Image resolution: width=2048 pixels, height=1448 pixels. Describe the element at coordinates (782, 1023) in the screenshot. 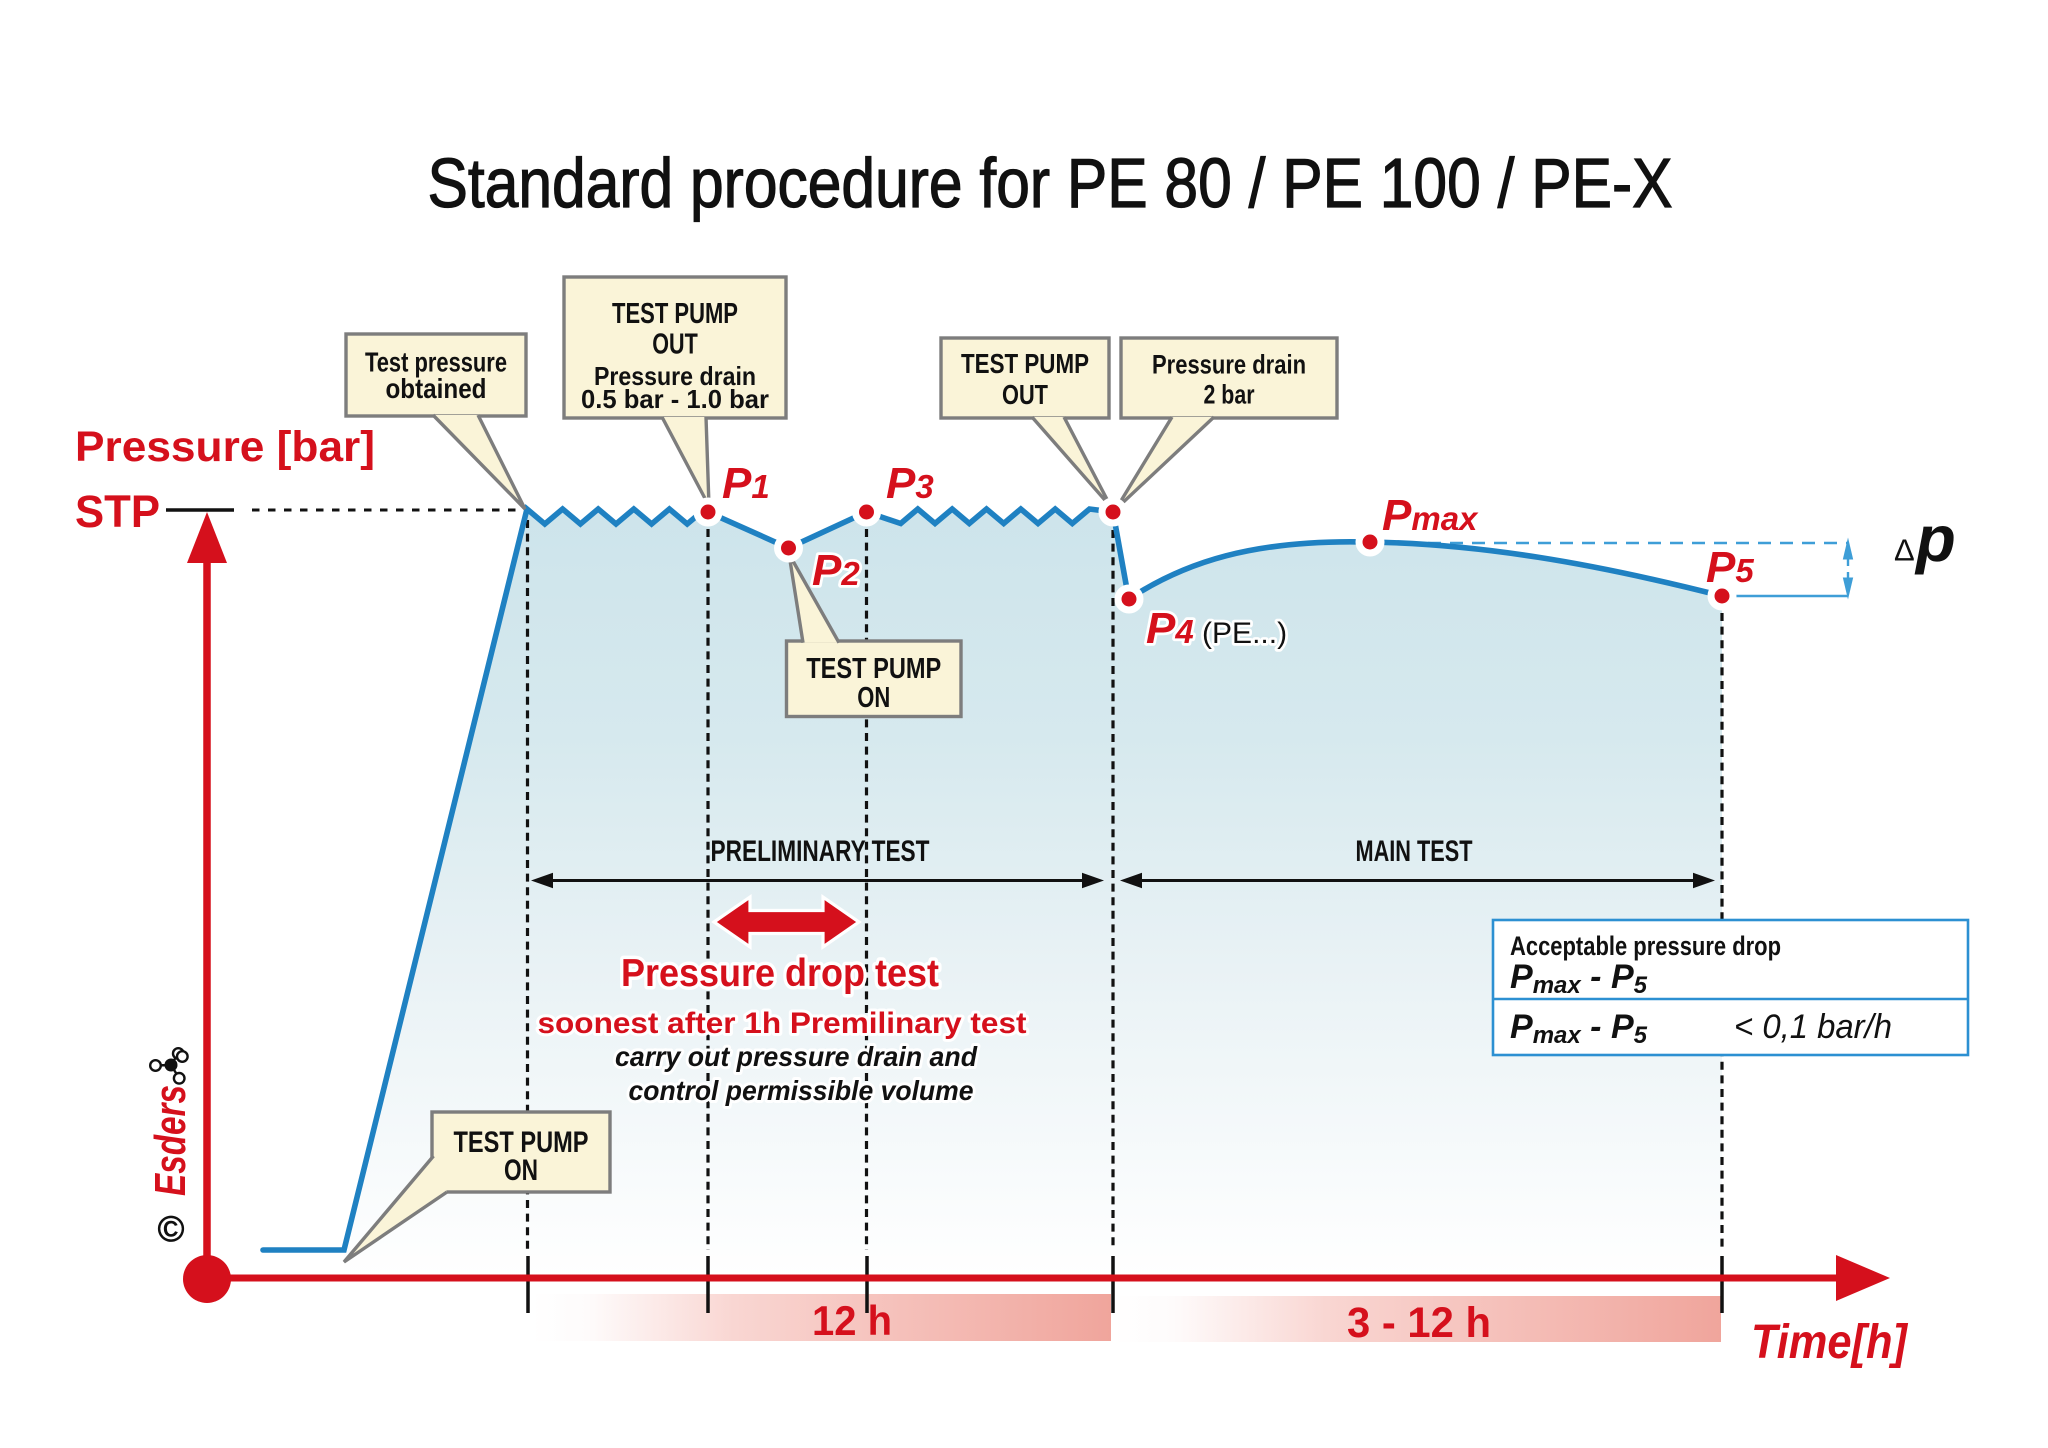

I see `svg-text:soonest after 1h Premilinary t: soonest after 1h Premilinary test` at that location.